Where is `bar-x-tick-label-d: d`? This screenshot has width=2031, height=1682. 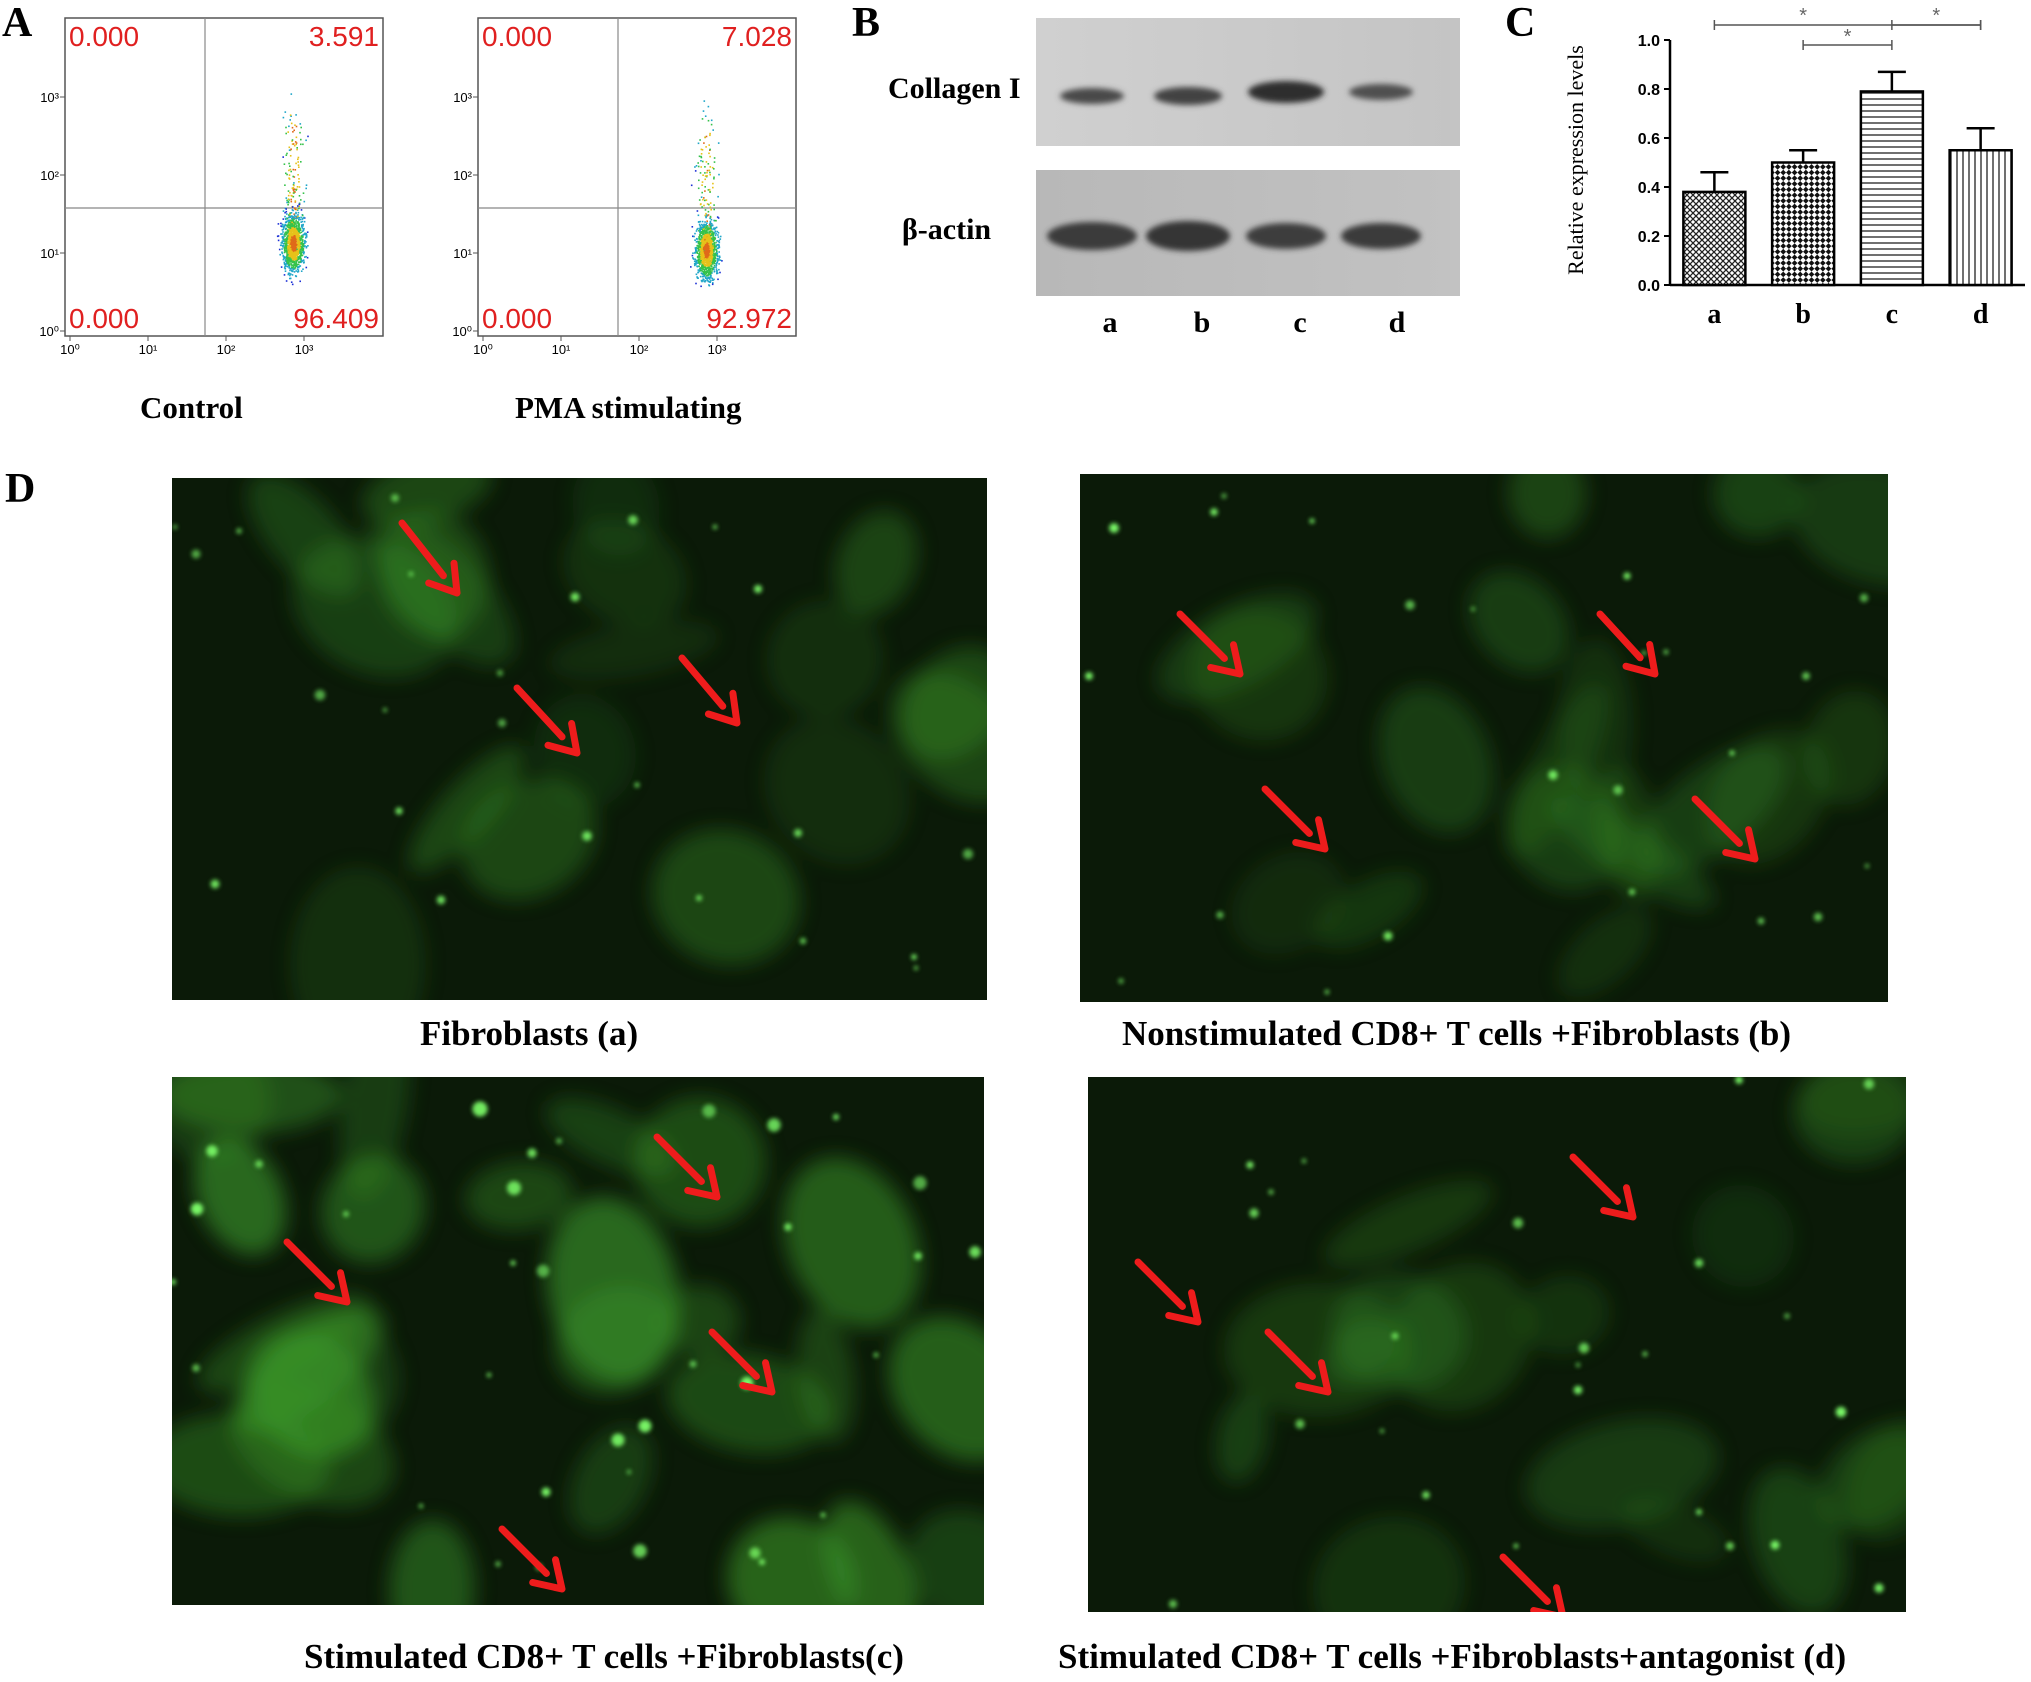
bar-x-tick-label-d: d is located at coordinates (1981, 314).